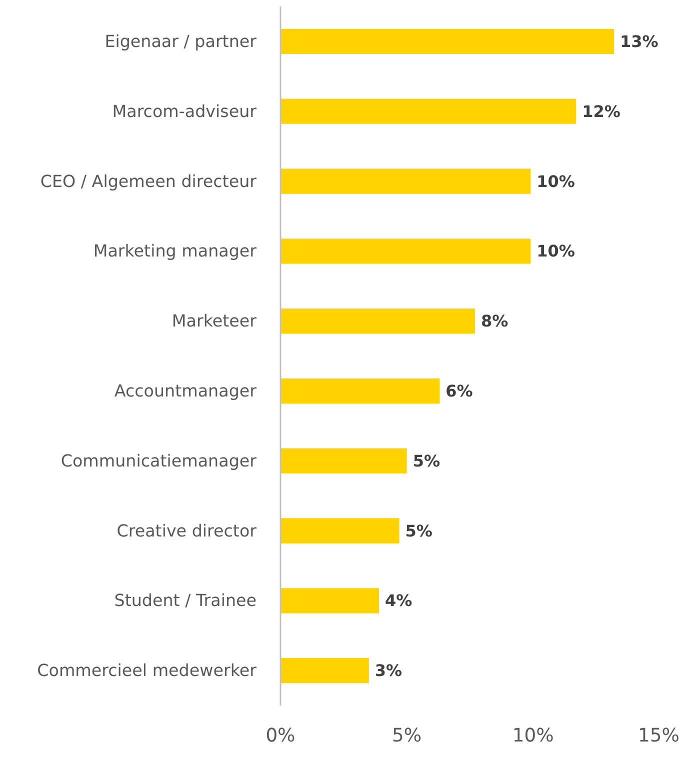 The height and width of the screenshot is (757, 679). What do you see at coordinates (184, 111) in the screenshot?
I see `y-tick-label: Marcom-adviseur` at bounding box center [184, 111].